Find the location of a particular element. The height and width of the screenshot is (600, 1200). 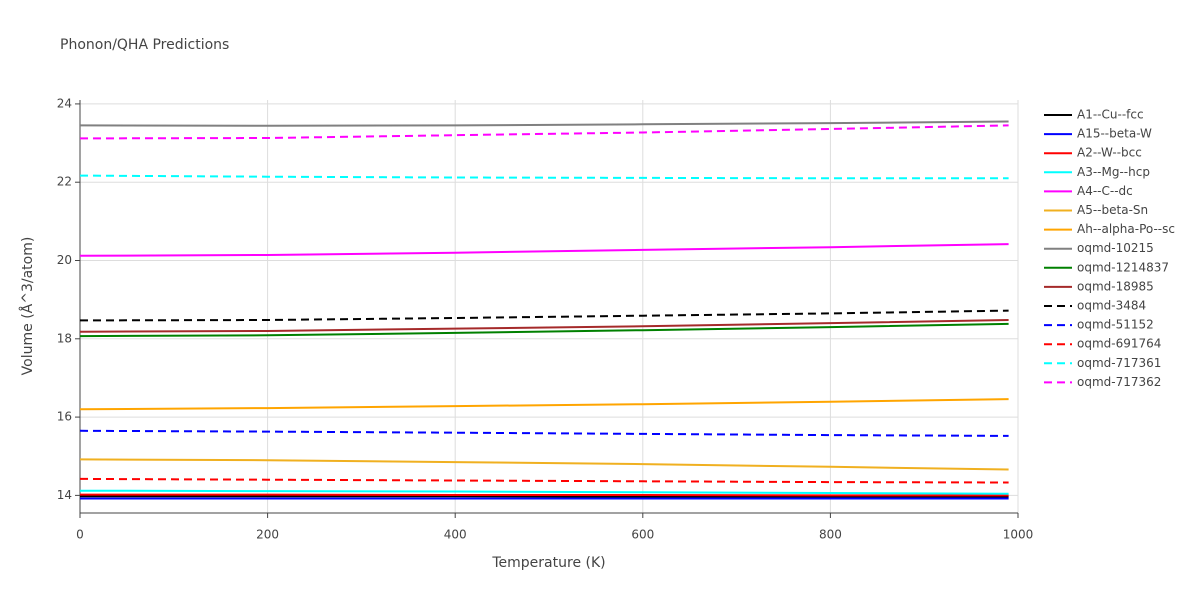

legend-label: A2--W--bcc is located at coordinates (1109, 153).